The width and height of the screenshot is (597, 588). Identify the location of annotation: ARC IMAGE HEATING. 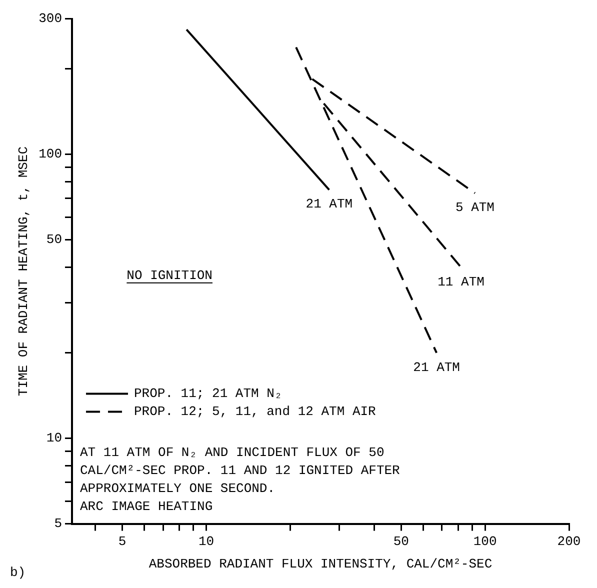
(146, 506).